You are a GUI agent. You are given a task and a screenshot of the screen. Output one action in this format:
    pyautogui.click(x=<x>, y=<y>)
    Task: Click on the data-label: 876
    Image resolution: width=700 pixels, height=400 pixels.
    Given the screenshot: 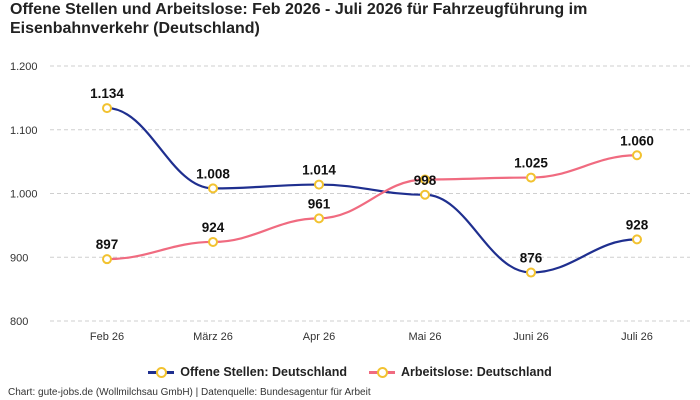 What is the action you would take?
    pyautogui.click(x=531, y=258)
    